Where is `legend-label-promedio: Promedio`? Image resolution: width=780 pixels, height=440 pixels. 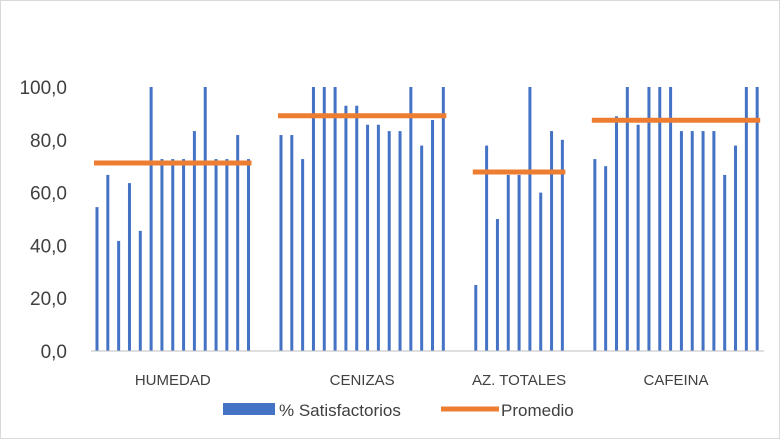 legend-label-promedio: Promedio is located at coordinates (537, 410).